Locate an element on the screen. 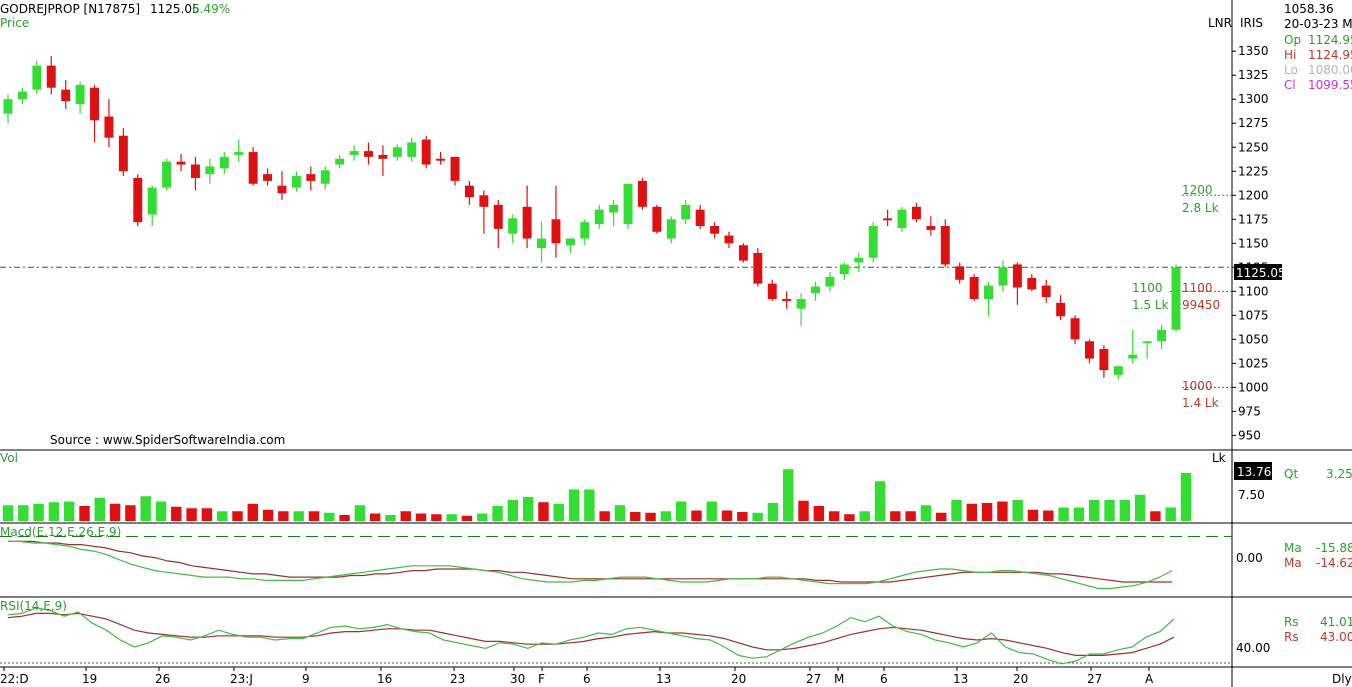 The image size is (1352, 687). vol-current-tag: 13.76 is located at coordinates (1254, 472).